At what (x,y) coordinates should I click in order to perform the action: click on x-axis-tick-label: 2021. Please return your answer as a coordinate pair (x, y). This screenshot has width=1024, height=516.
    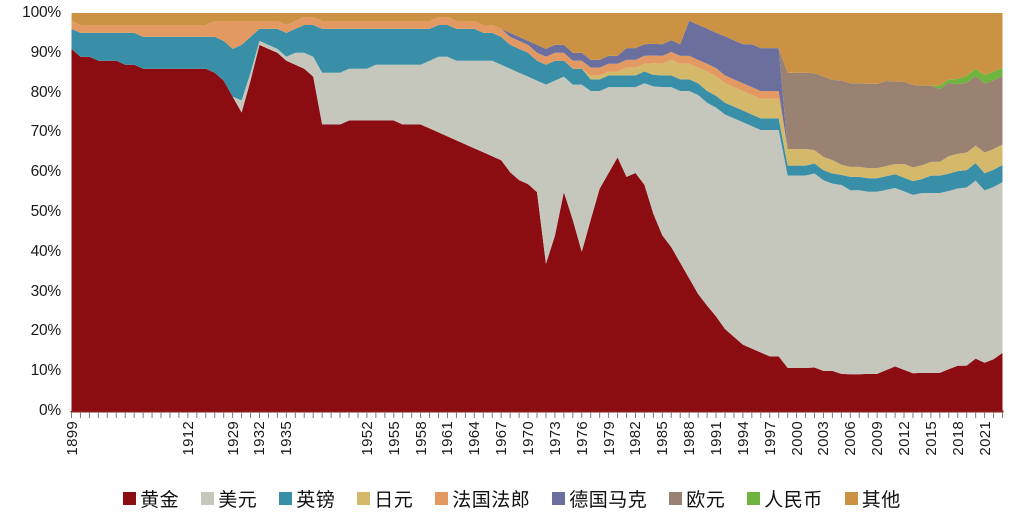
    Looking at the image, I should click on (985, 438).